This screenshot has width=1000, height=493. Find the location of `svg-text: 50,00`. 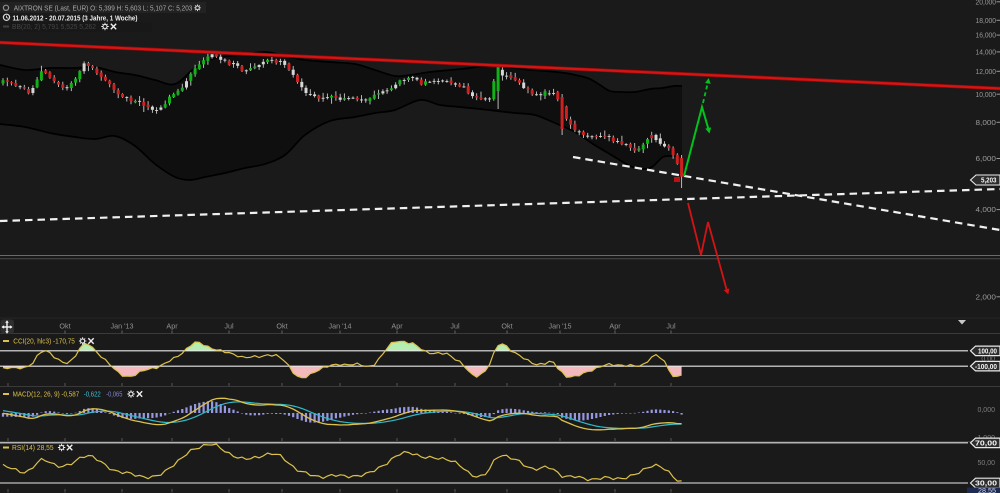

svg-text: 50,00 is located at coordinates (986, 463).